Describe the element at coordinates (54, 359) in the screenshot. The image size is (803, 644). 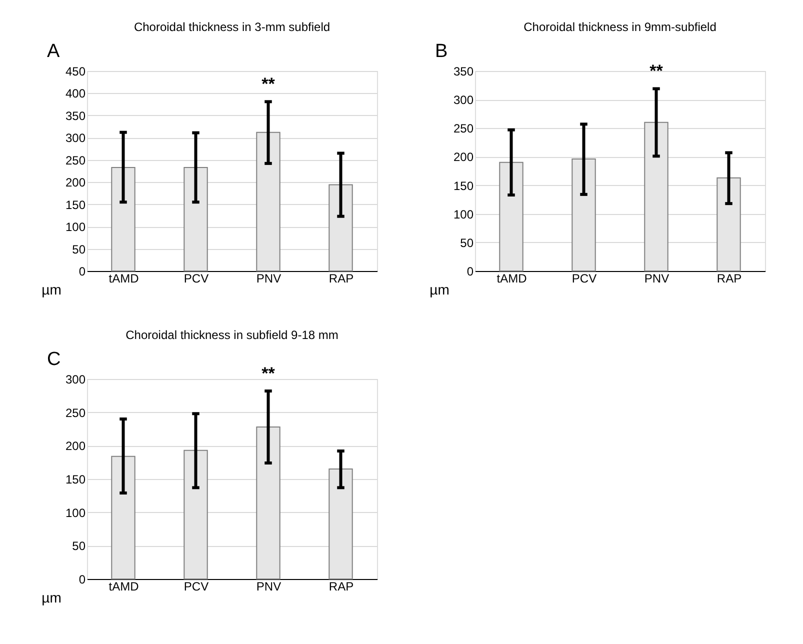
I see `text: C` at that location.